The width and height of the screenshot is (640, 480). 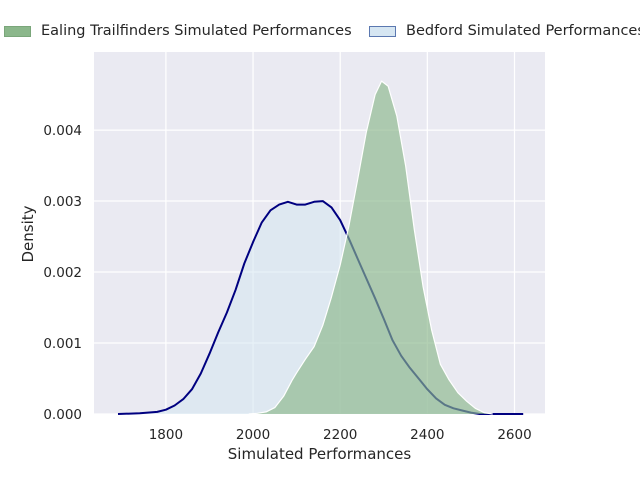 I want to click on x-axis-label: Simulated Performances, so click(x=320, y=454).